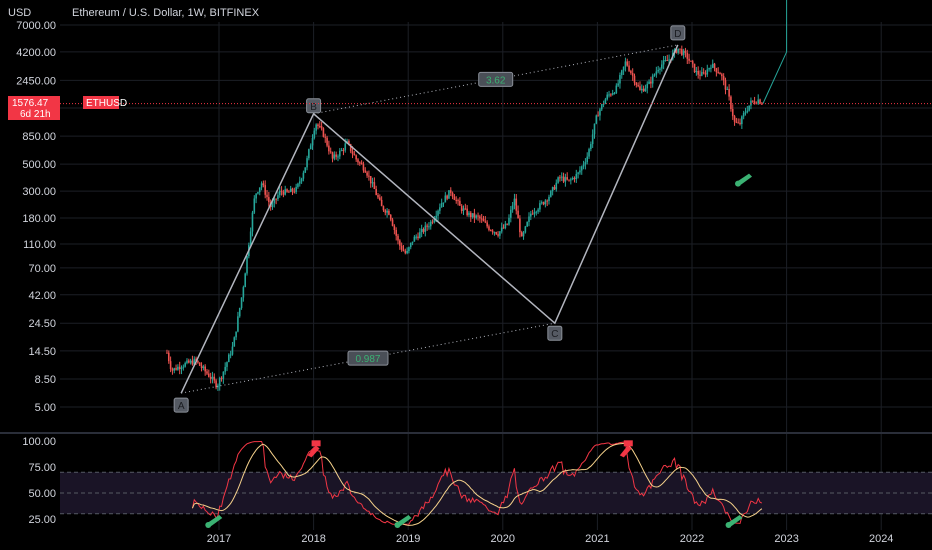  What do you see at coordinates (550, 539) in the screenshot?
I see `time-axis: 2017 2018 2019 2020 2021 2022 2023 2024` at bounding box center [550, 539].